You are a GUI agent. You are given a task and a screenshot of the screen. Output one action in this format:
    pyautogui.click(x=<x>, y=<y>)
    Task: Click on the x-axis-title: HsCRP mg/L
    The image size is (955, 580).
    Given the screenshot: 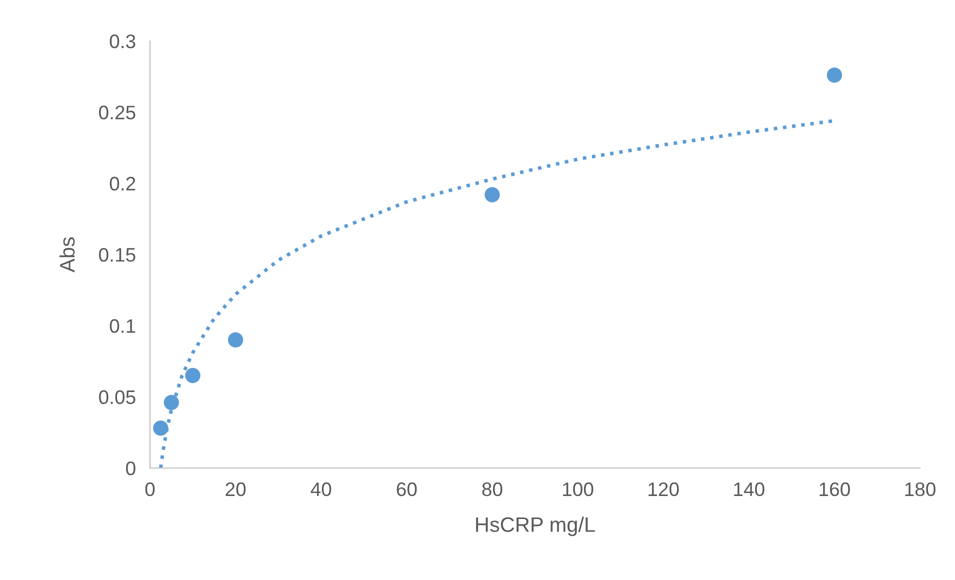 What is the action you would take?
    pyautogui.click(x=535, y=526)
    